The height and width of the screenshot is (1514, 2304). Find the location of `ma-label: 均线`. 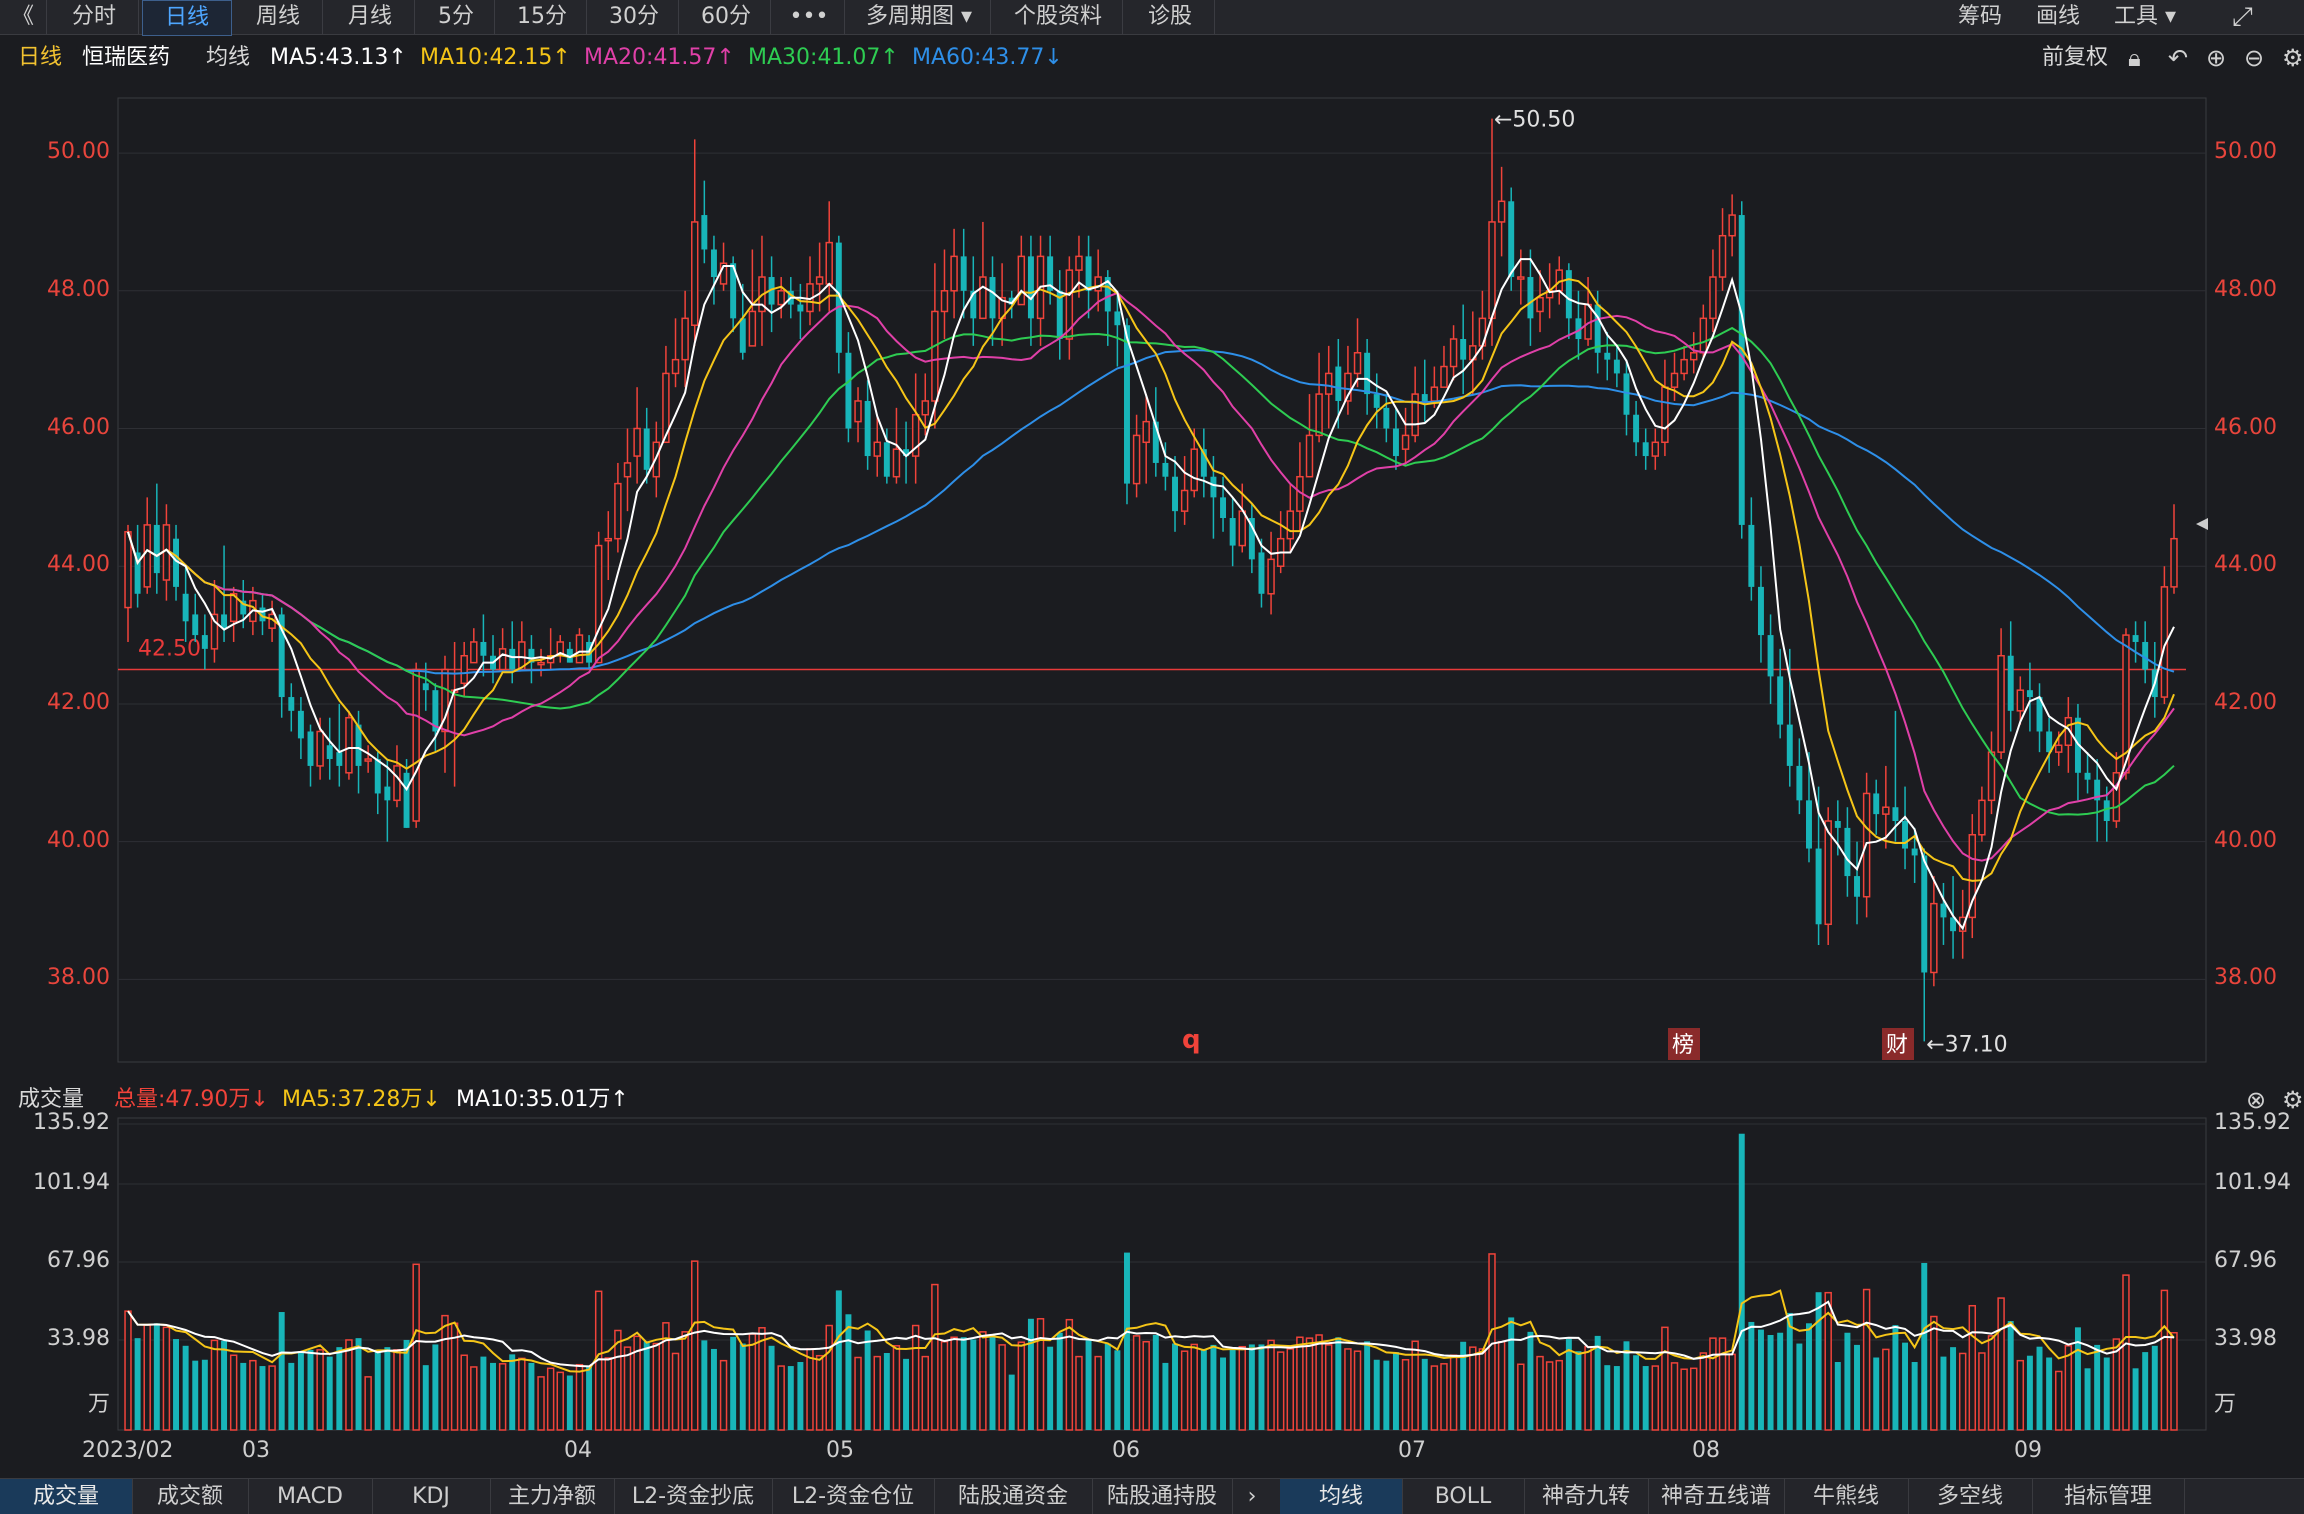

ma-label: 均线 is located at coordinates (228, 57).